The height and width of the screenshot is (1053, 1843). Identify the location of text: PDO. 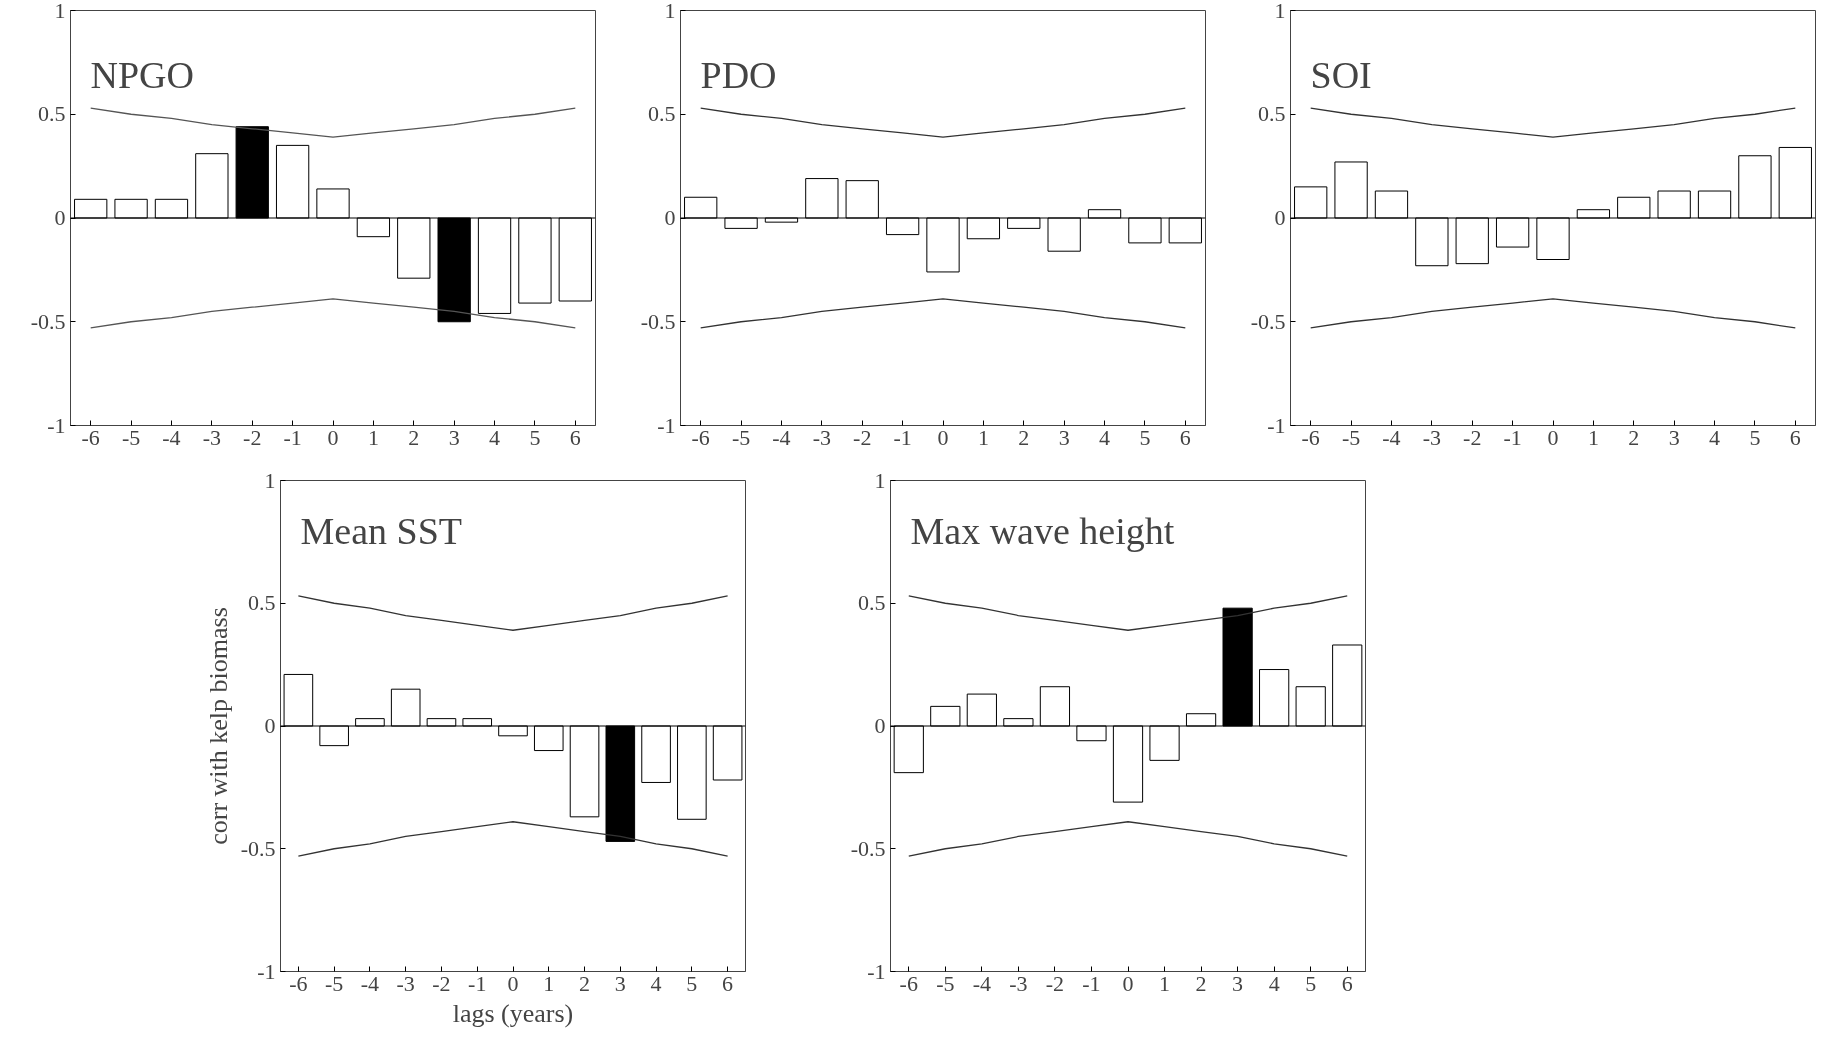
(738, 74).